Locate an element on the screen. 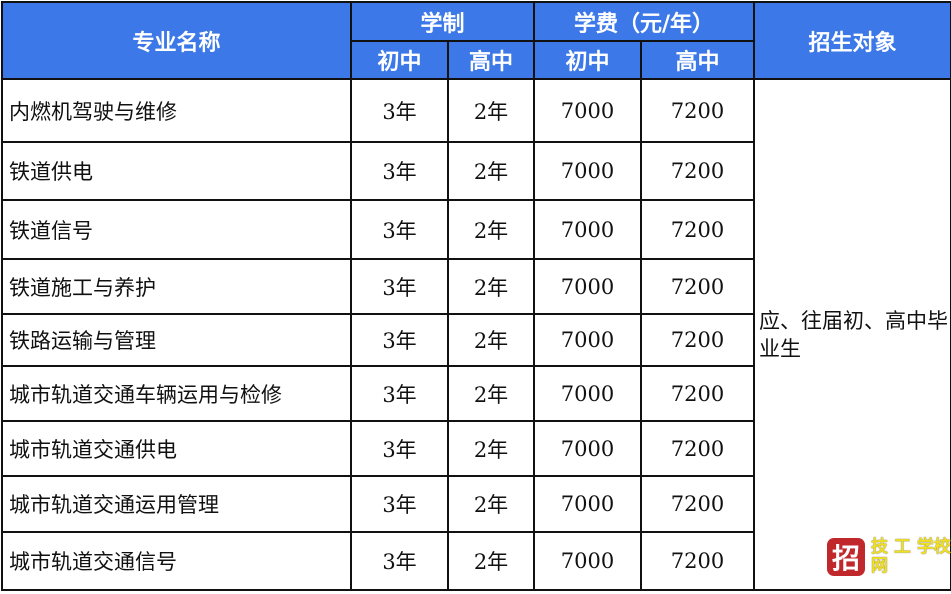 This screenshot has width=951, height=594. major-cell: 城市轨道交通车辆运用与检修 is located at coordinates (176, 393).